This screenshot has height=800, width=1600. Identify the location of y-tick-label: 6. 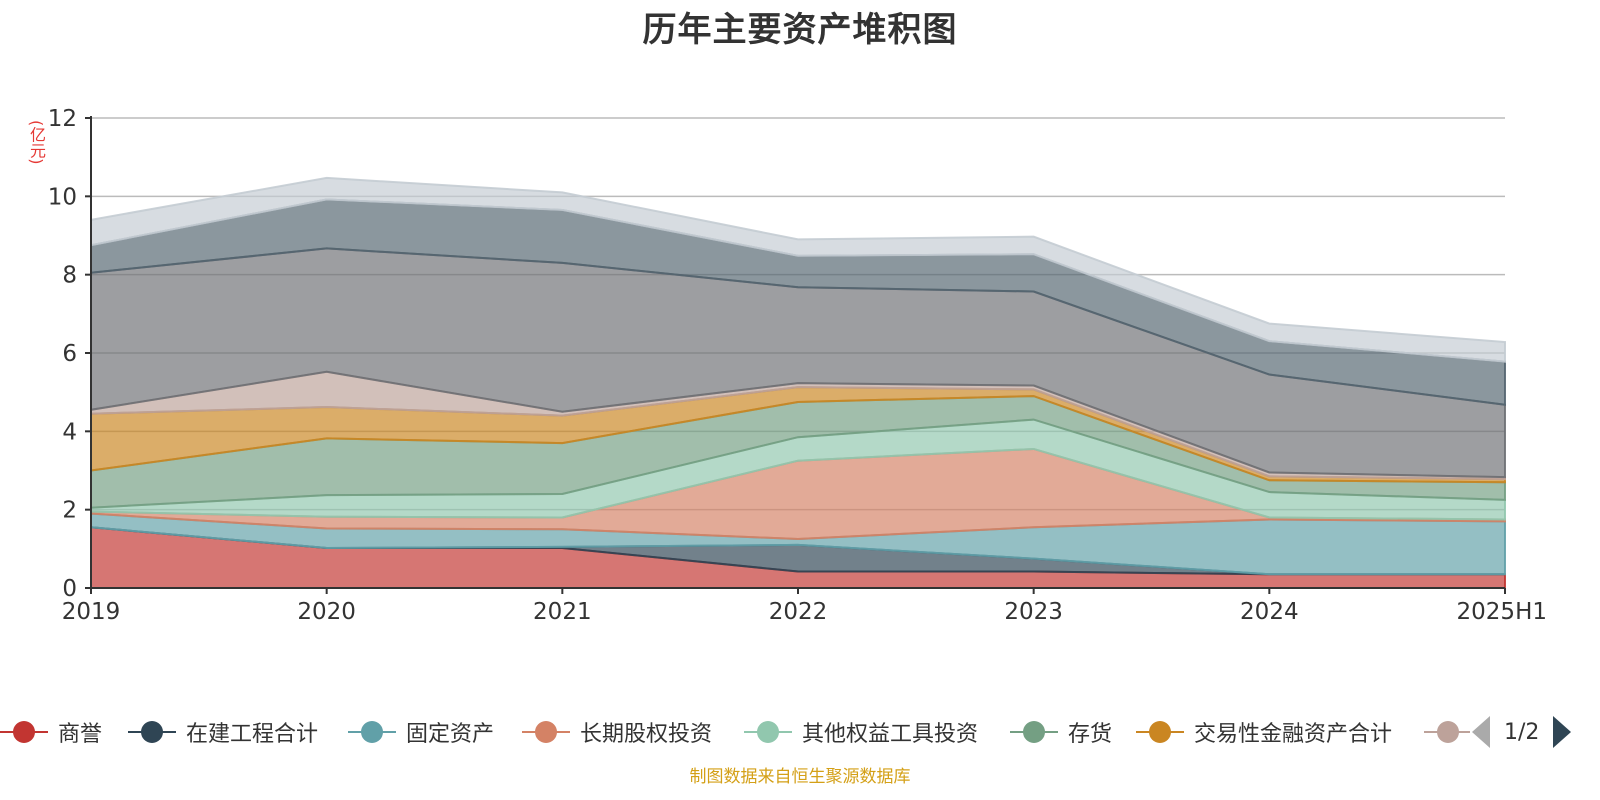
(69, 354).